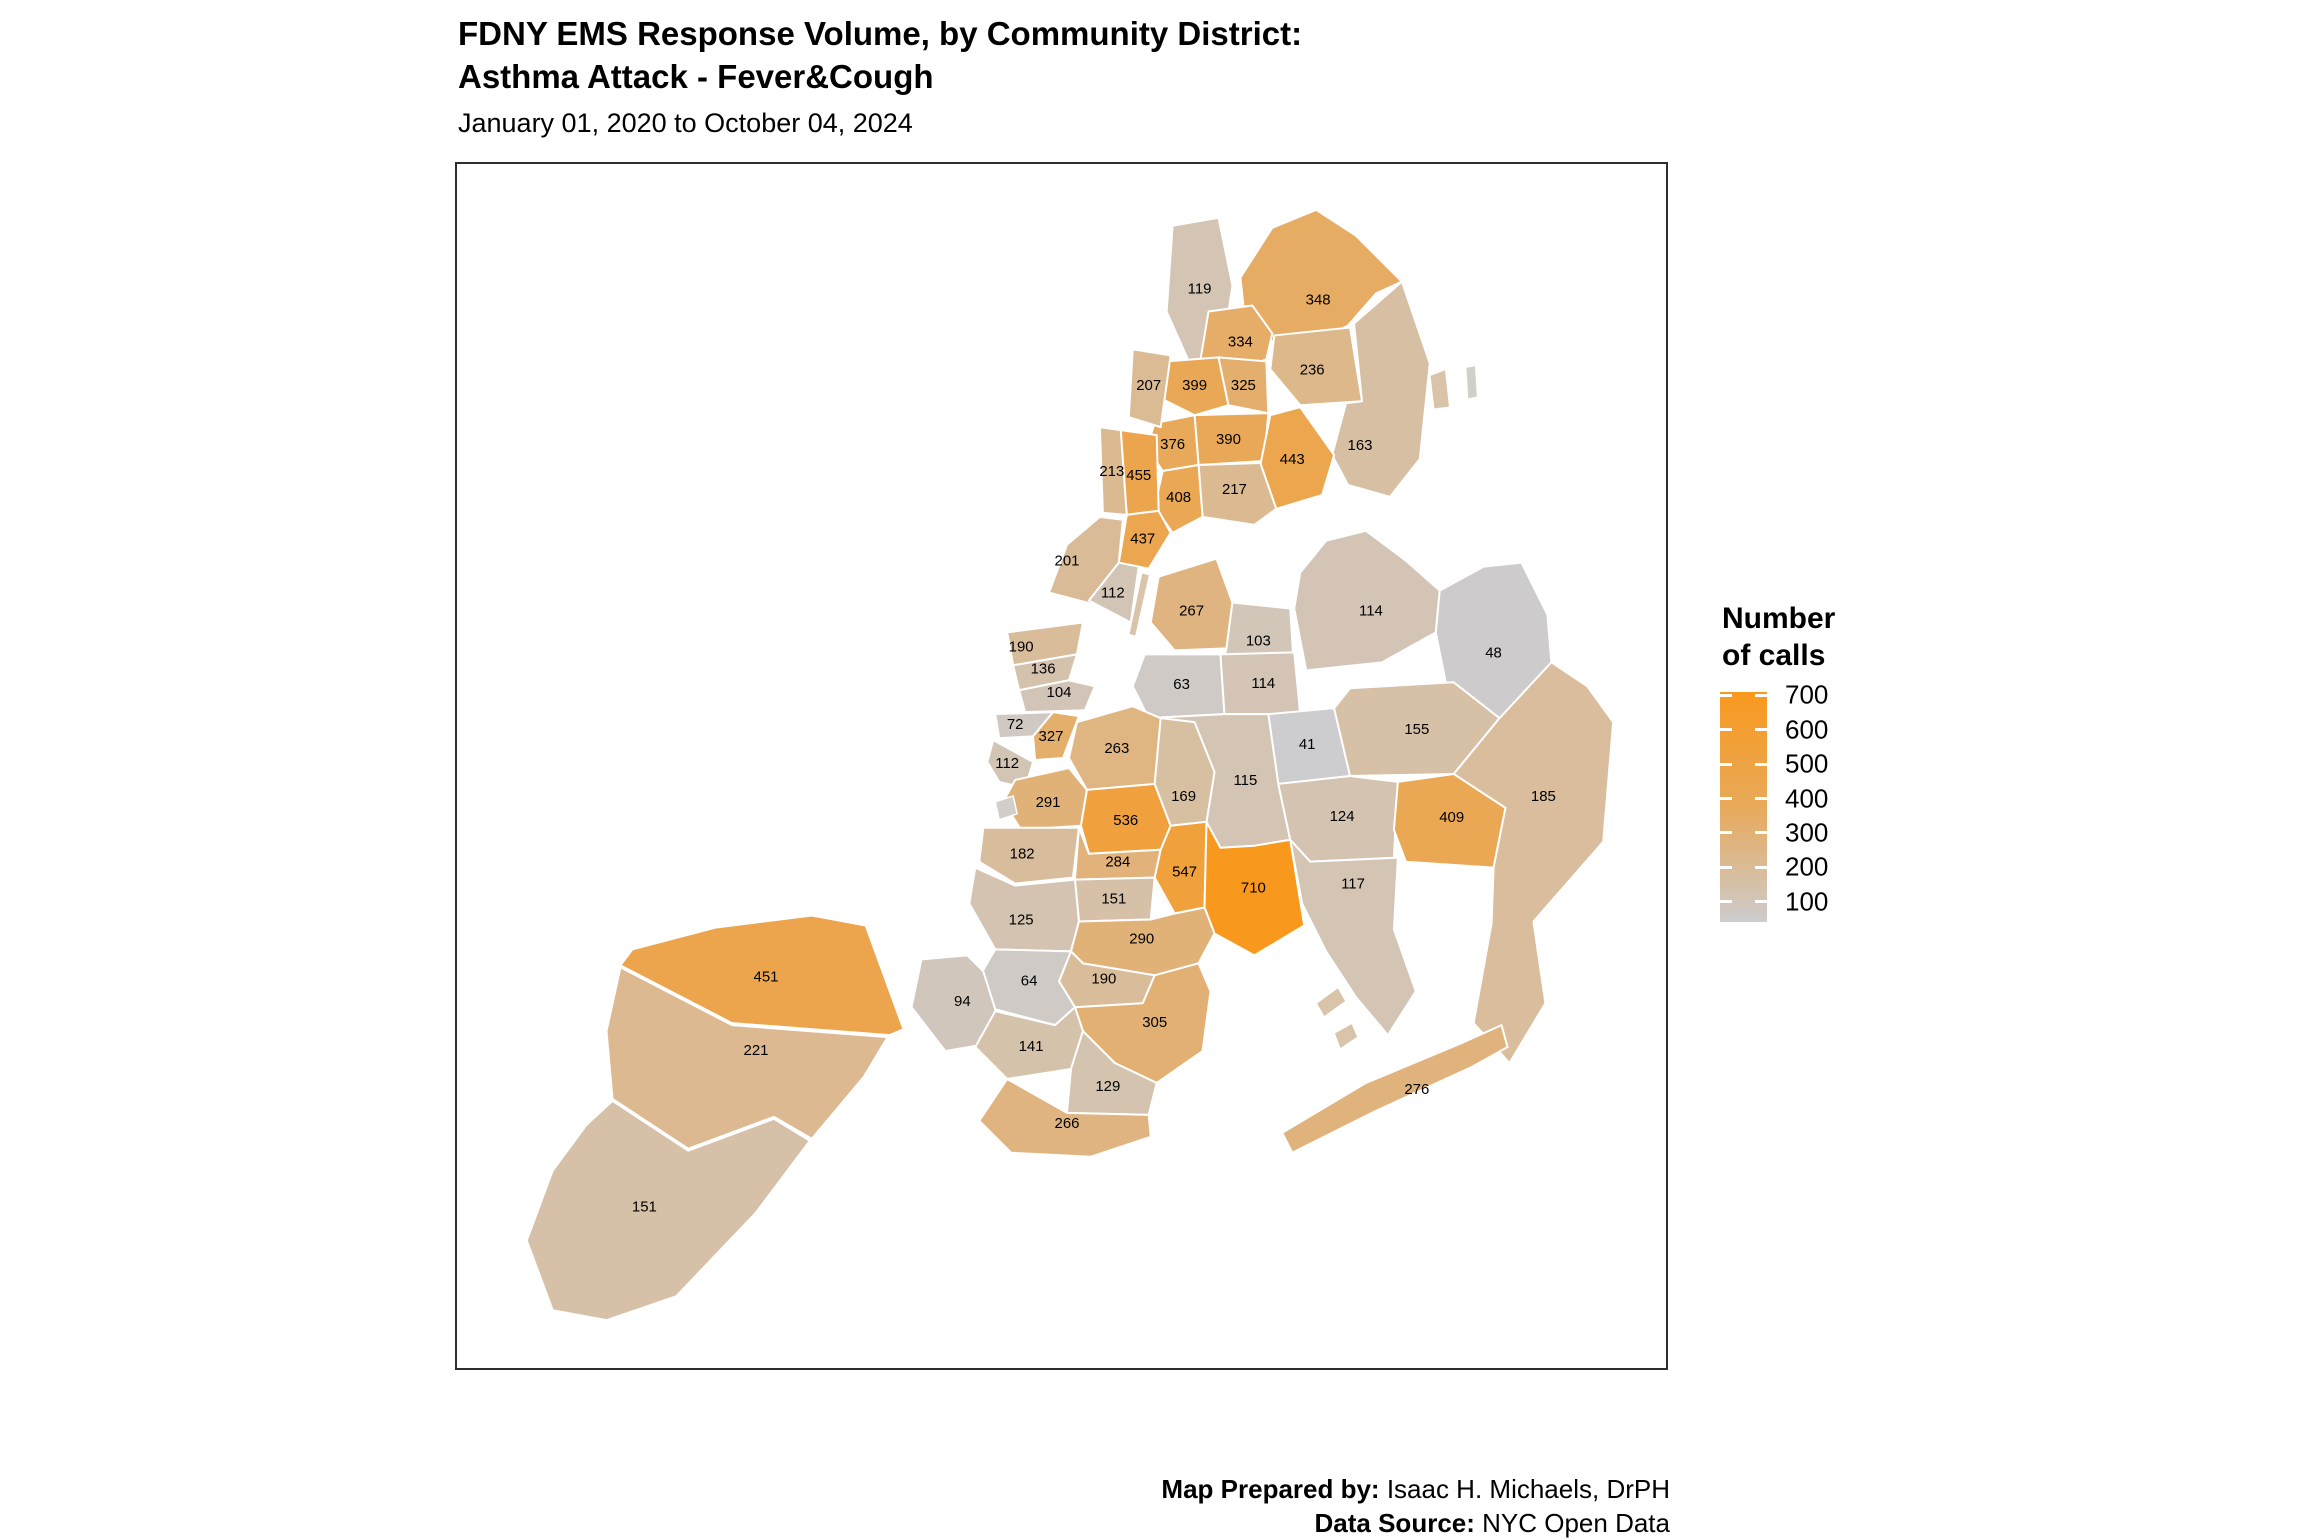  What do you see at coordinates (1416, 729) in the screenshot?
I see `district-label: 155` at bounding box center [1416, 729].